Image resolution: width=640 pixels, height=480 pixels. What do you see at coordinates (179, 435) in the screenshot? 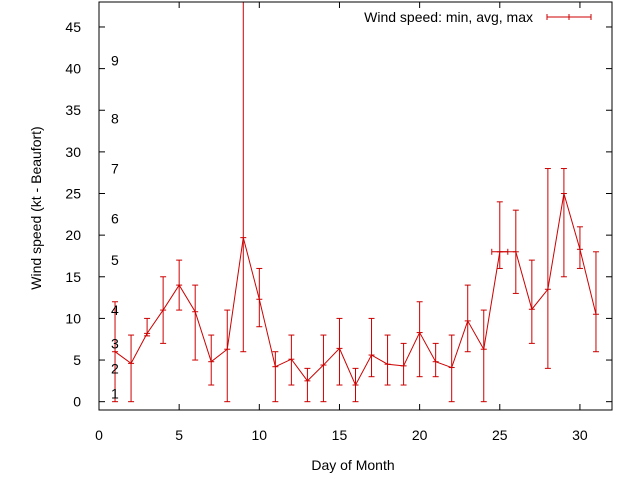
I see `x-tick-label: 5` at bounding box center [179, 435].